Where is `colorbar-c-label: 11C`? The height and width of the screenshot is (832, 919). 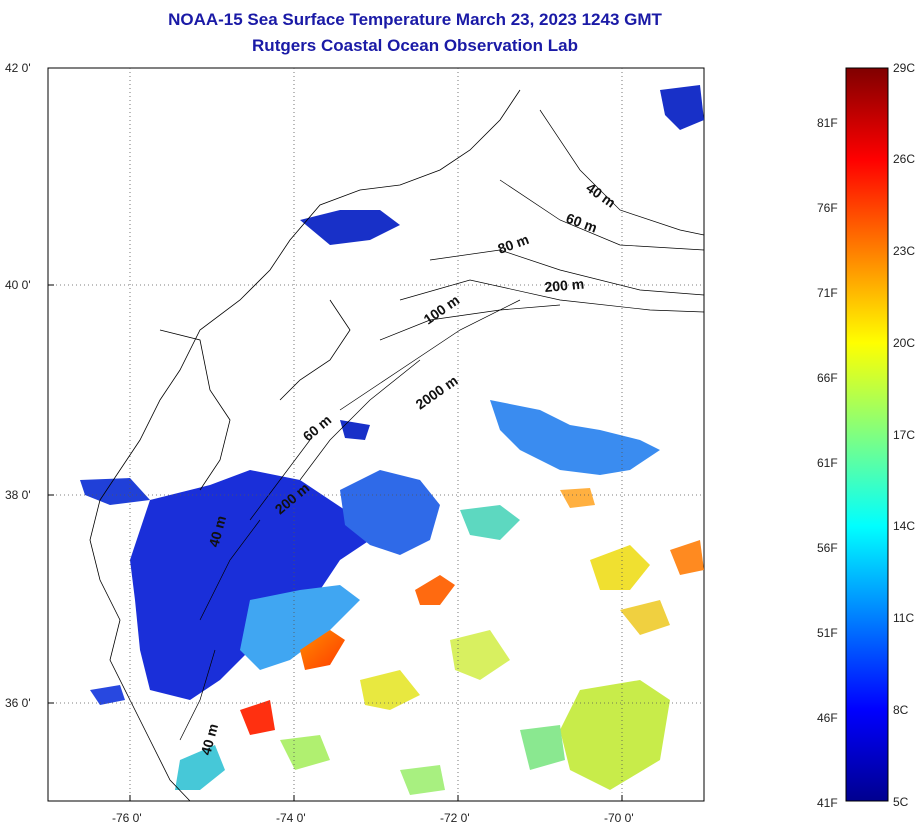 colorbar-c-label: 11C is located at coordinates (904, 618).